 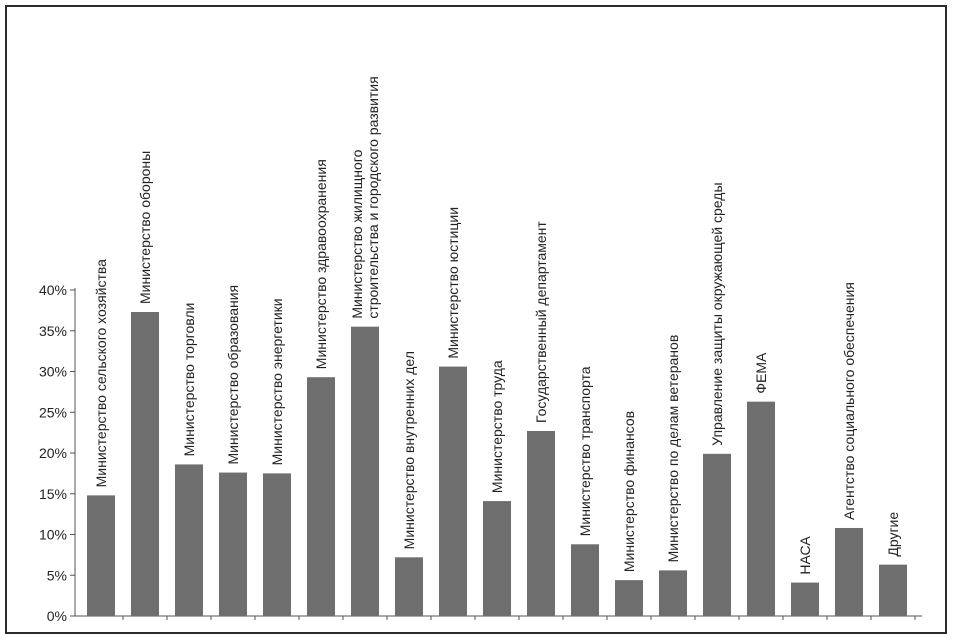 I want to click on bar-category-label: Министерство здравоохранения, so click(x=321, y=264).